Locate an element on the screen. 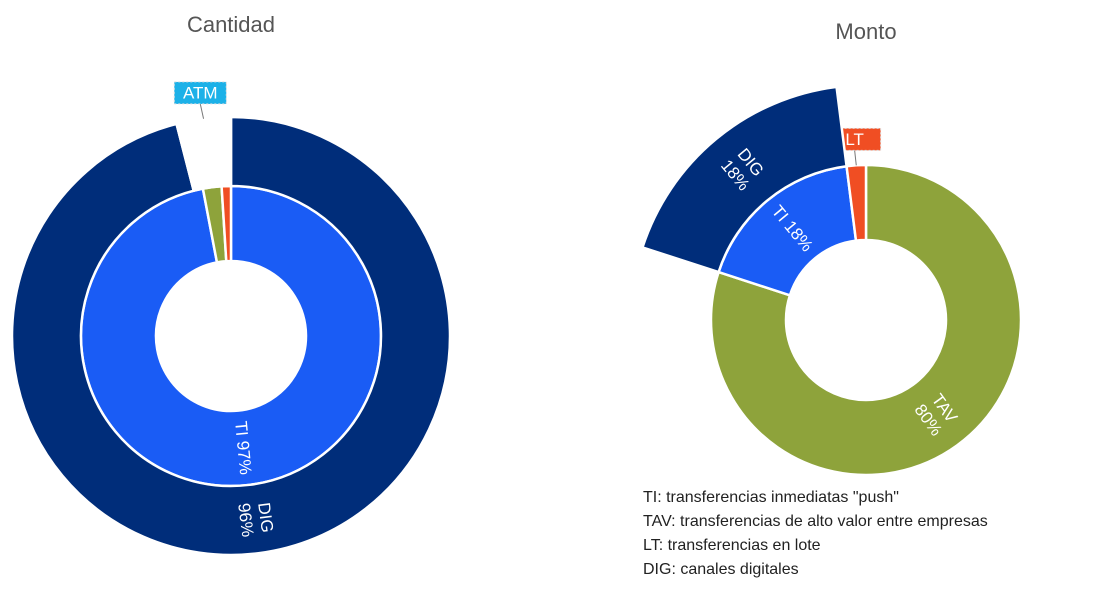 The width and height of the screenshot is (1118, 591). callout-label: ATM is located at coordinates (200, 92).